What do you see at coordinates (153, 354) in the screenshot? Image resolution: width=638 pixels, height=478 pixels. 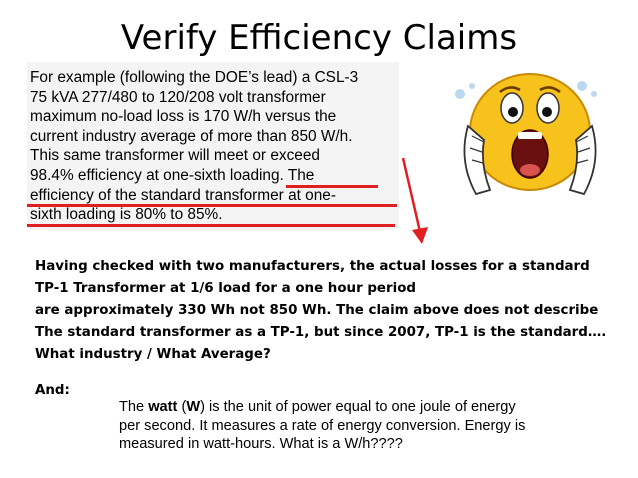 I see `body-line: What industry / What Average?` at bounding box center [153, 354].